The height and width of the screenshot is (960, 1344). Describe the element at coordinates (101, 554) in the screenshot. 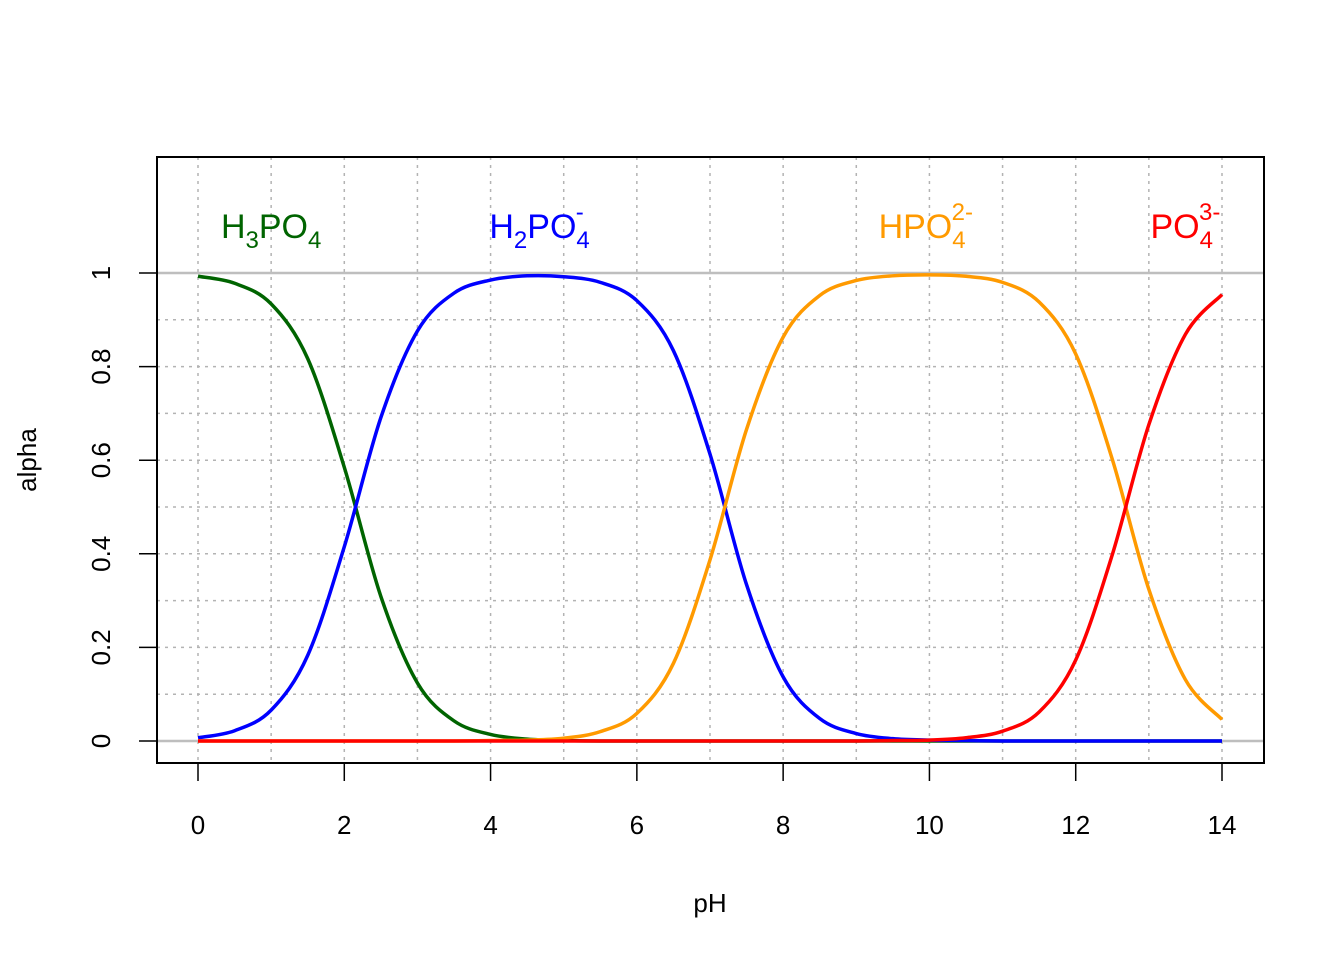

I see `y-tick-label: 0.4` at that location.